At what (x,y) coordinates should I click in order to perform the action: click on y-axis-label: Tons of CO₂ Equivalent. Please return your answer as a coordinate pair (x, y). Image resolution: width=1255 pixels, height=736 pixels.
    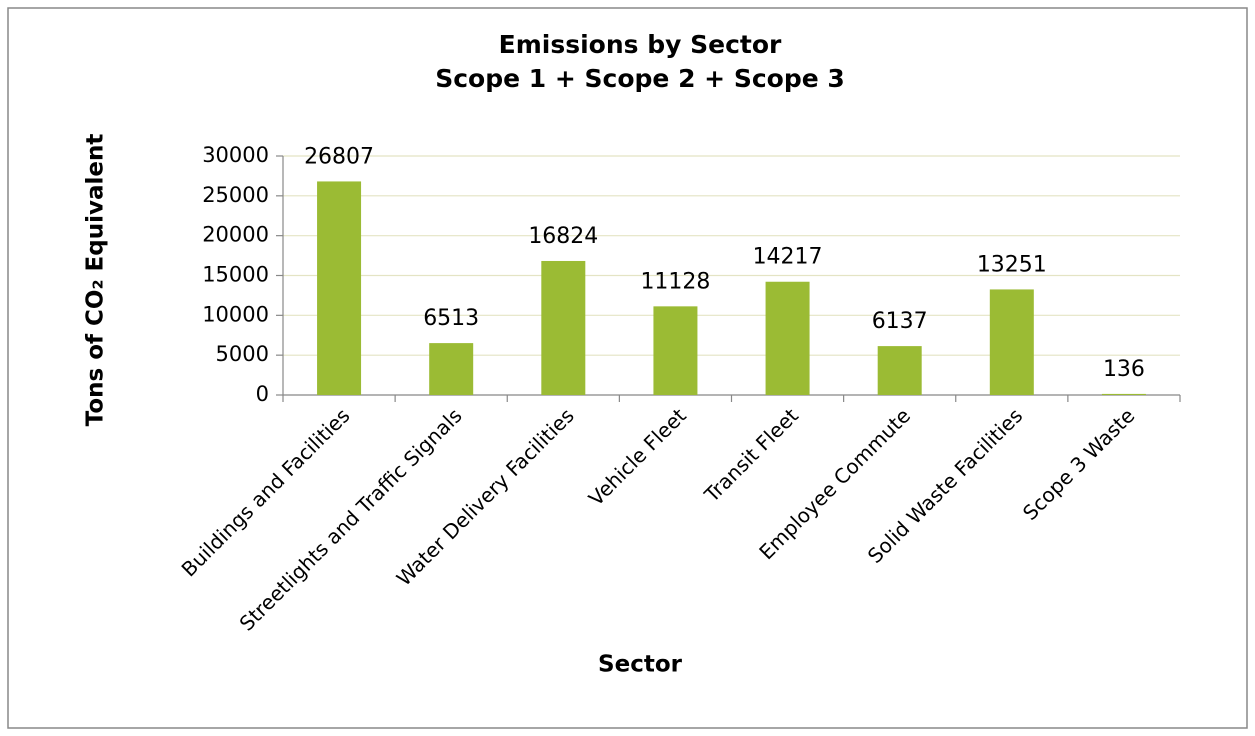
    Looking at the image, I should click on (96, 280).